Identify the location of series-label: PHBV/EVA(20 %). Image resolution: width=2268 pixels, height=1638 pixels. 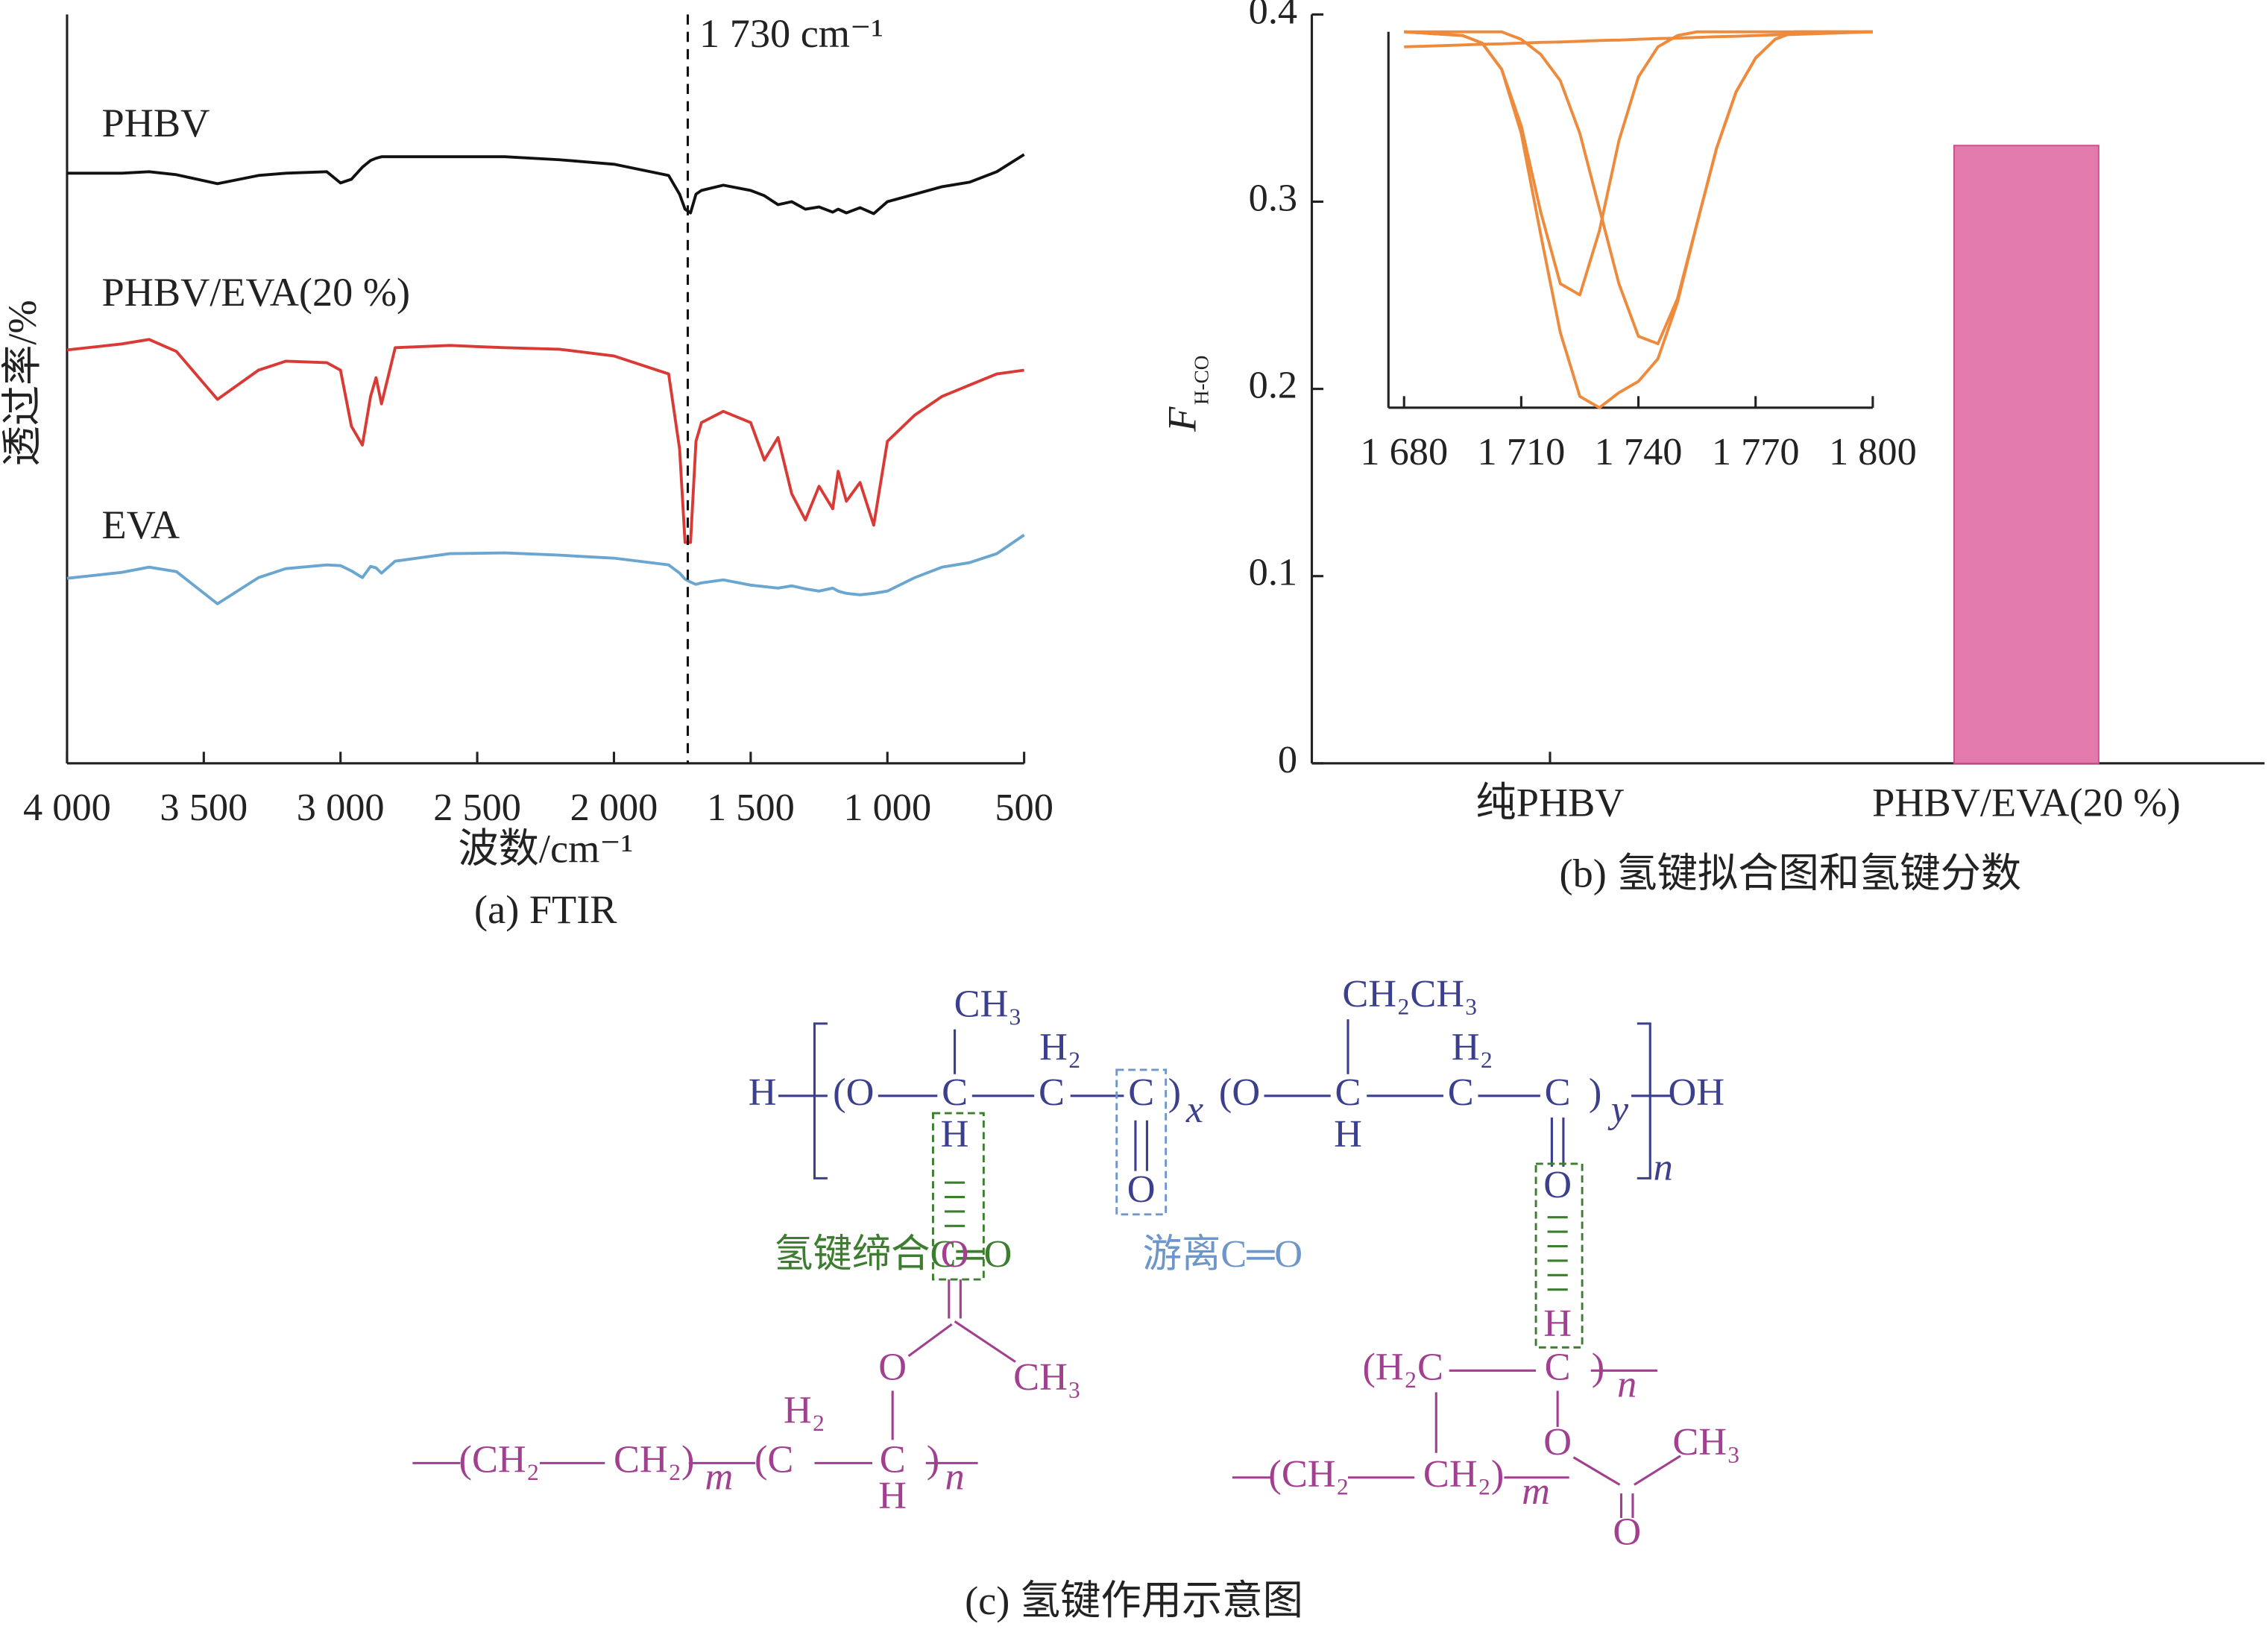
(255, 292).